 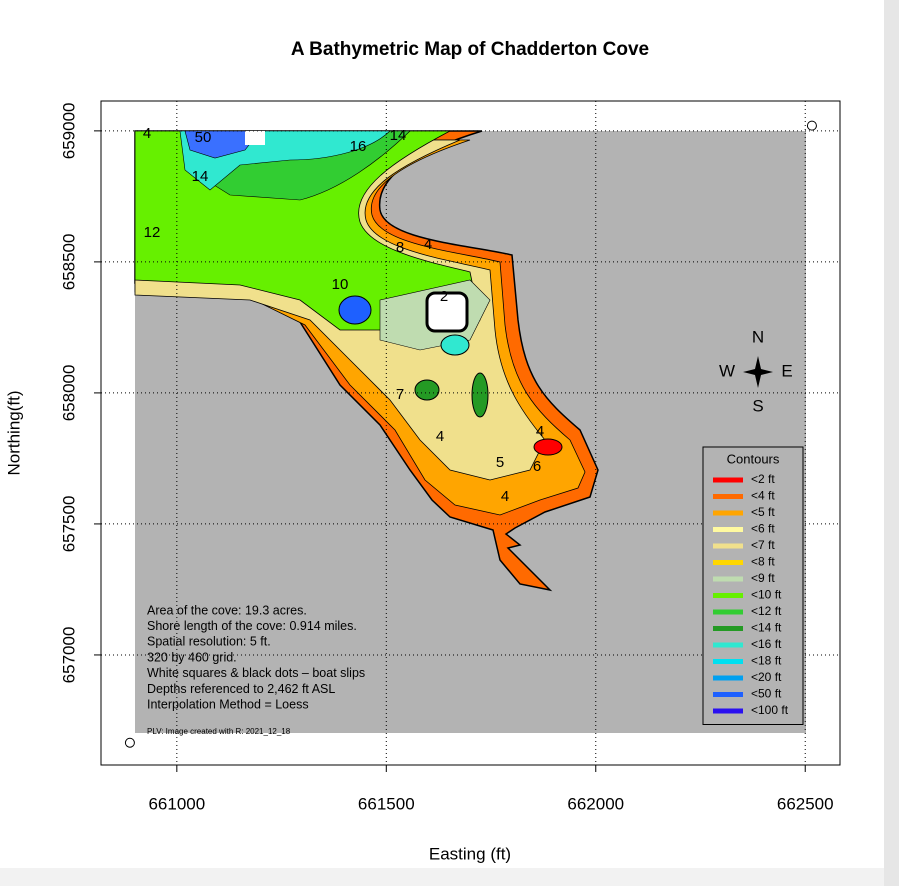 What do you see at coordinates (763, 496) in the screenshot?
I see `legend-label: <4 ft` at bounding box center [763, 496].